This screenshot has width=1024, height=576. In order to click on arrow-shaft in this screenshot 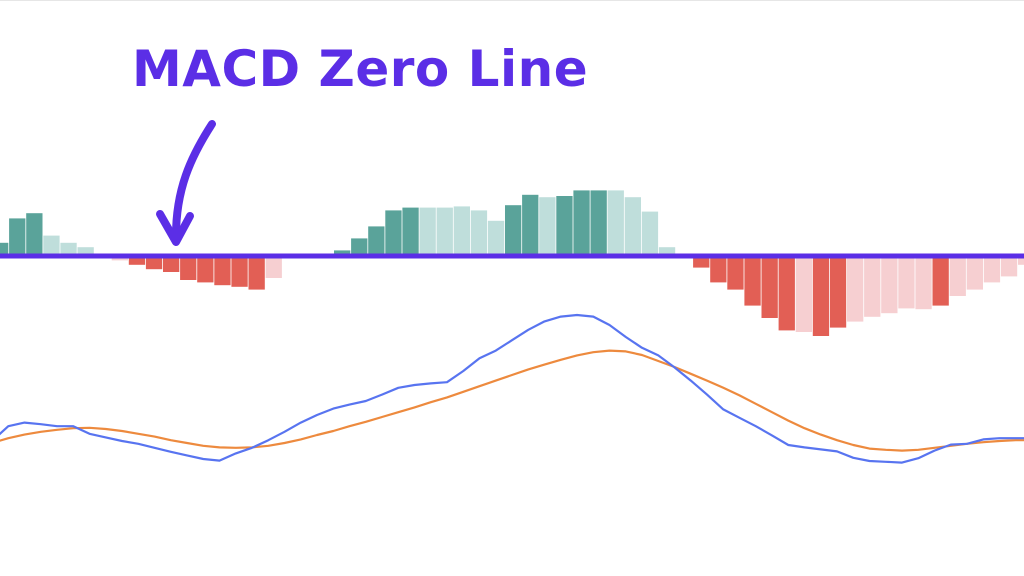, I will do `click(194, 180)`.